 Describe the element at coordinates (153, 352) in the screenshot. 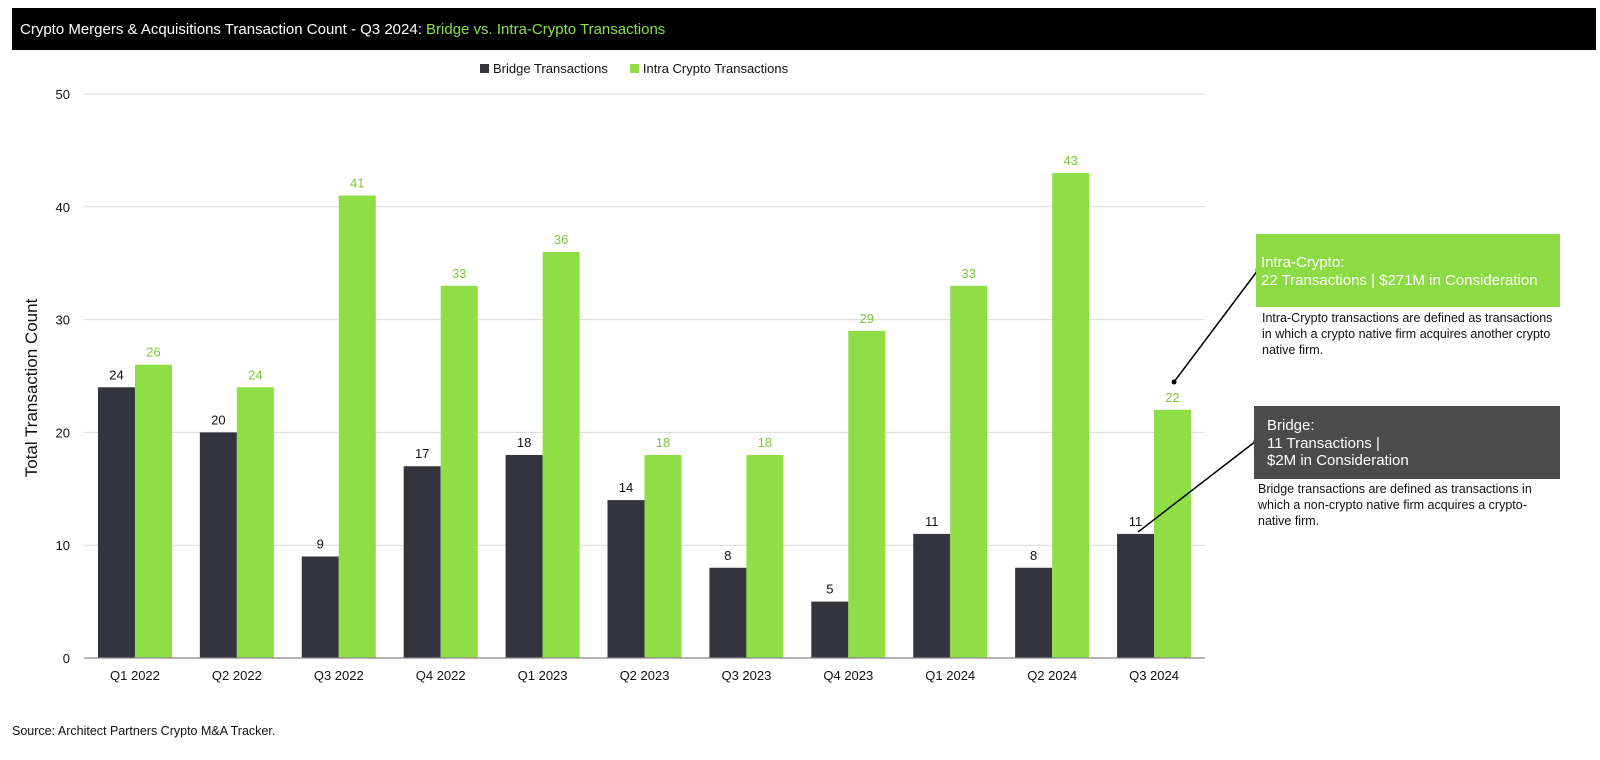

I see `data-label-intra: 26` at that location.